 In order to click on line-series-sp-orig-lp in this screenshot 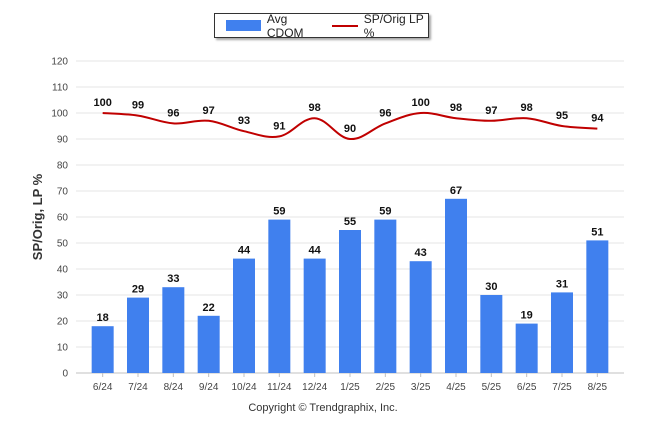, I will do `click(350, 126)`.